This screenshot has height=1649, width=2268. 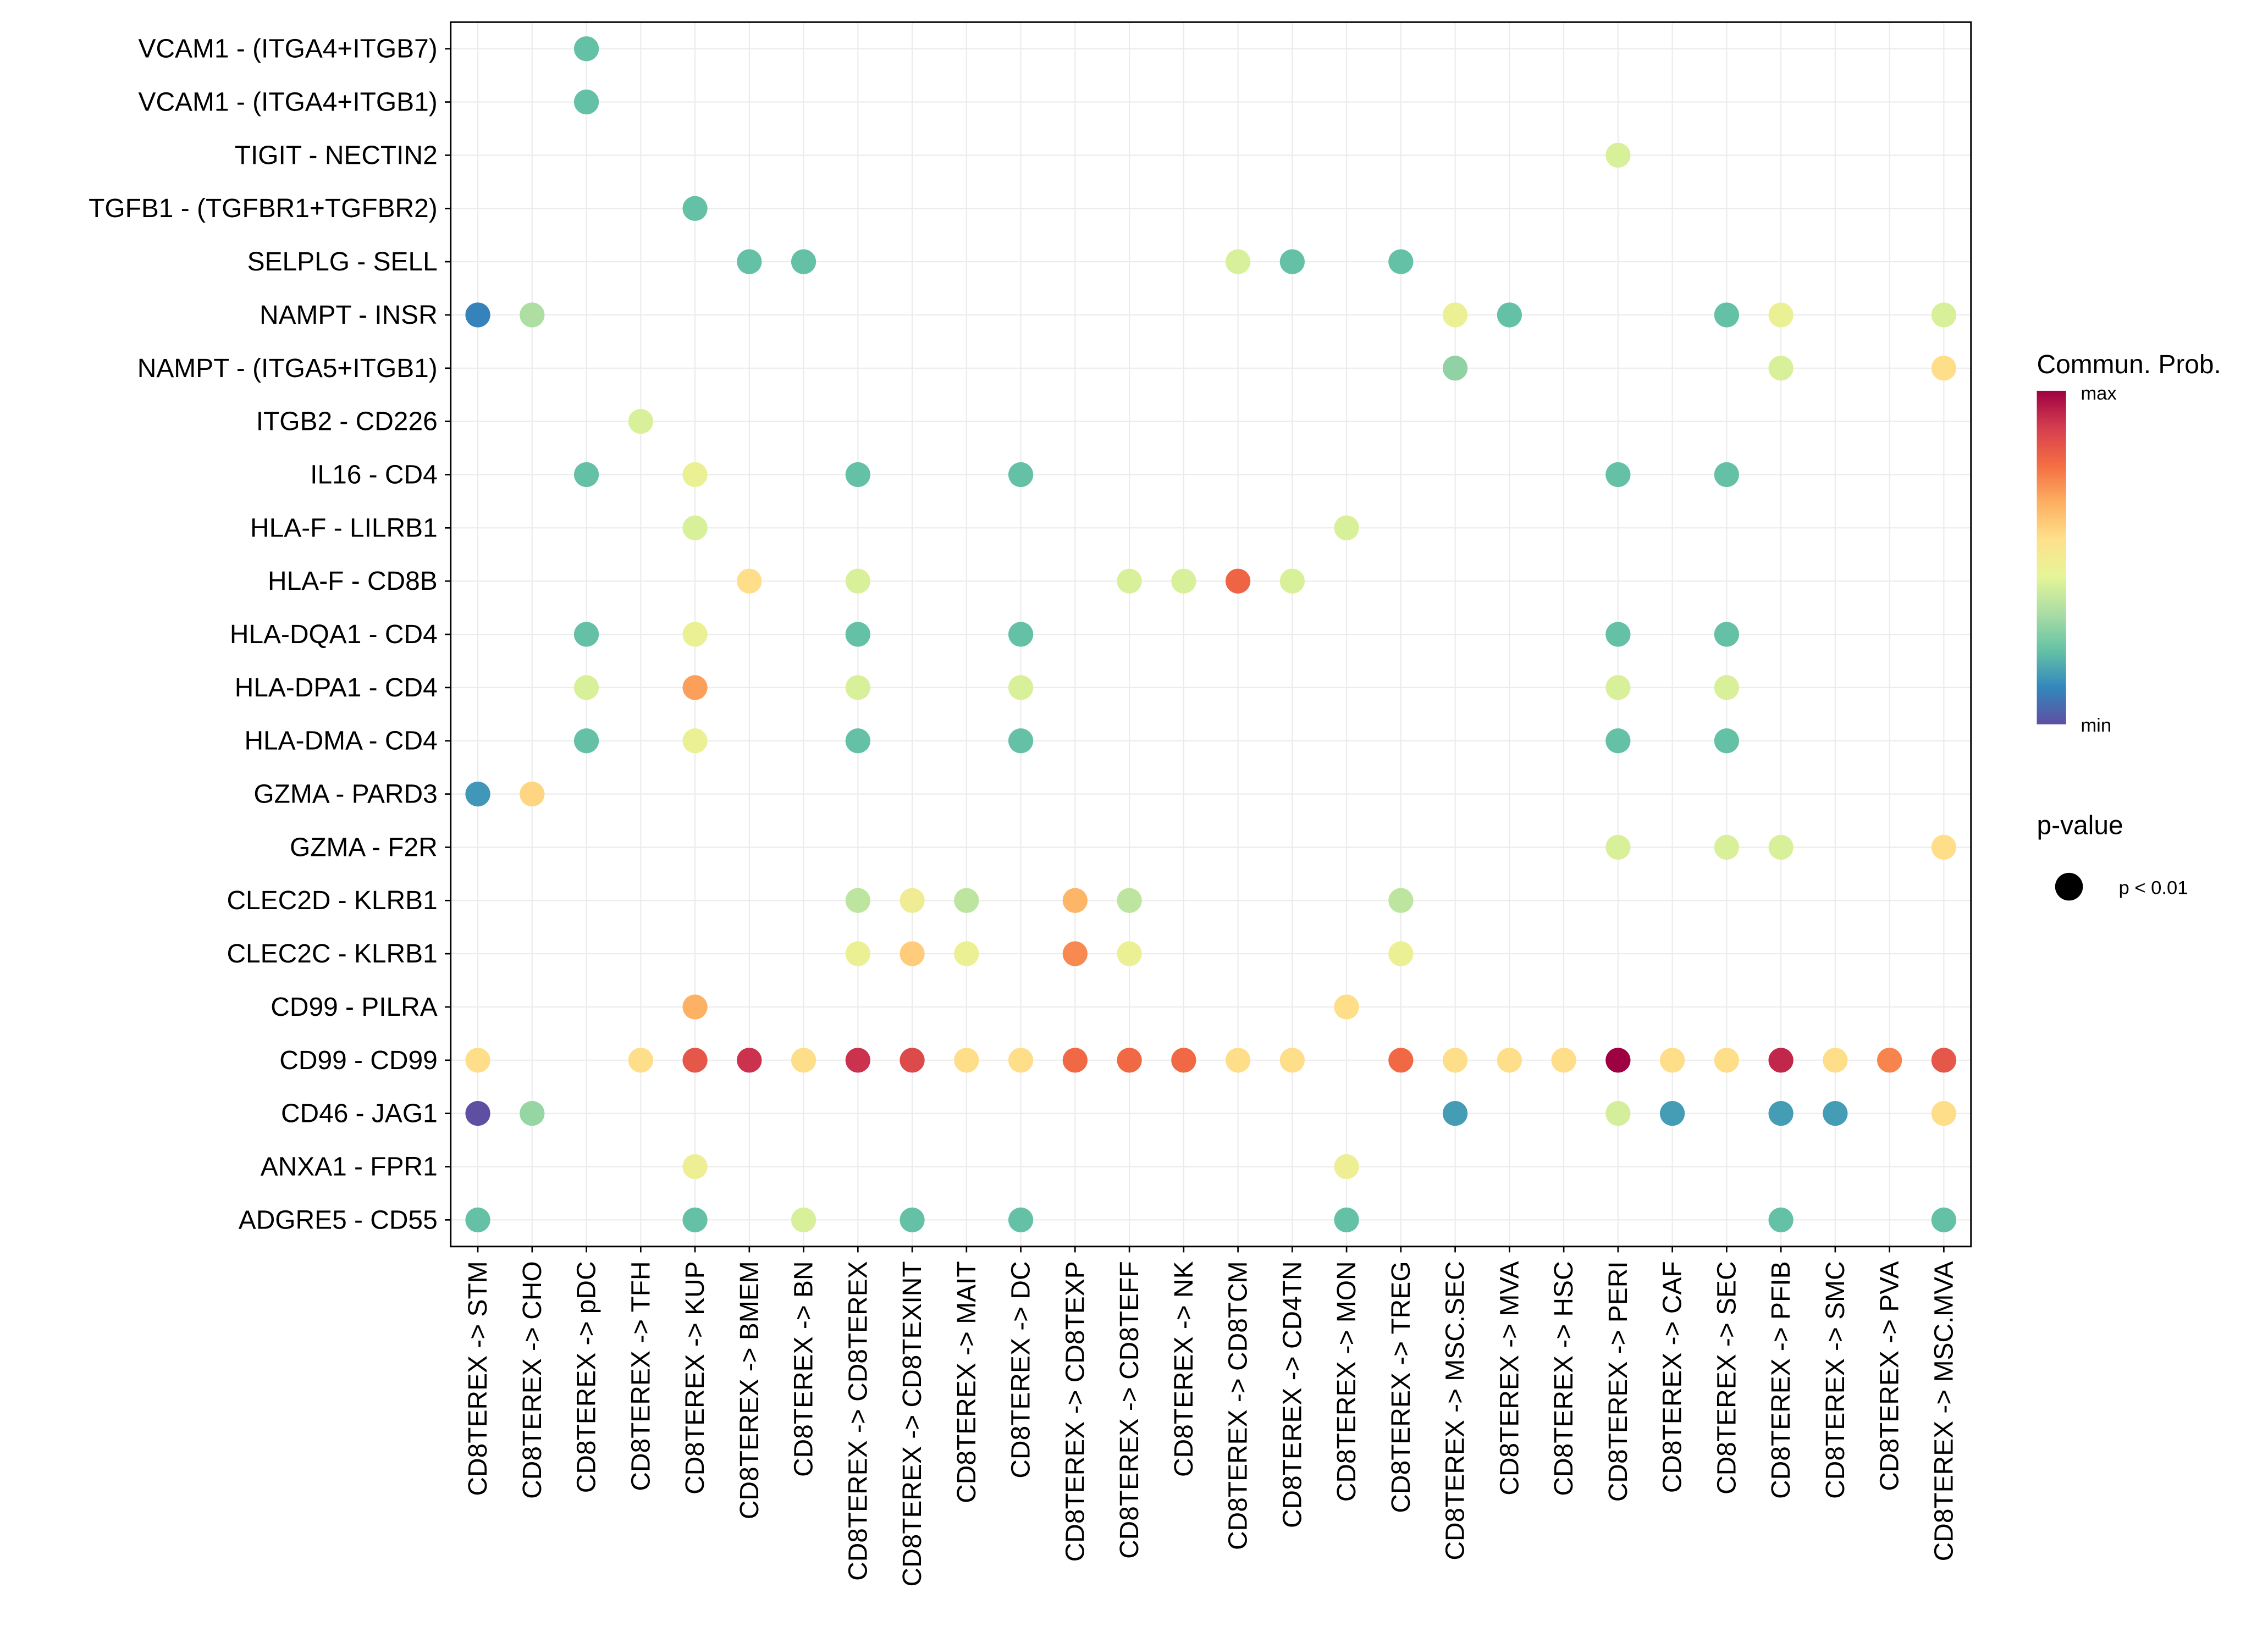 I want to click on y-tick-label: NAMPT - INSR, so click(x=349, y=315).